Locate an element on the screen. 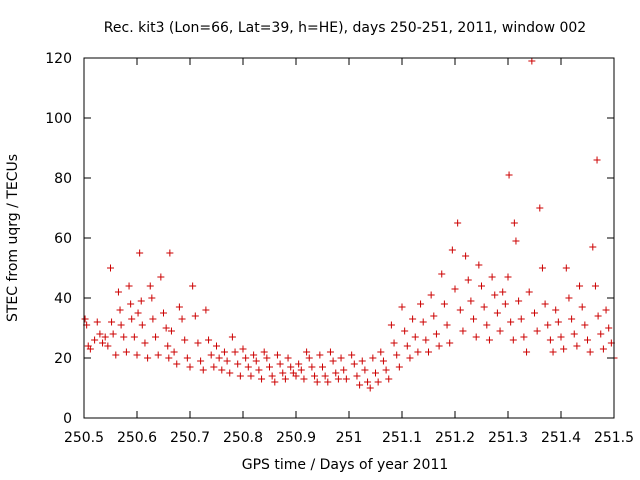  x-tick-label: 250.8 is located at coordinates (243, 438).